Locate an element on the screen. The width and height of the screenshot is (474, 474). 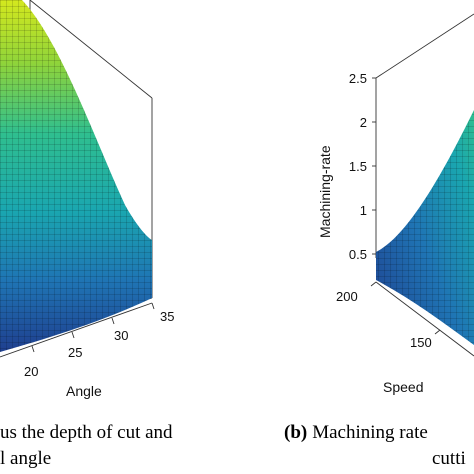
right-y-axis-line is located at coordinates (424, 319).